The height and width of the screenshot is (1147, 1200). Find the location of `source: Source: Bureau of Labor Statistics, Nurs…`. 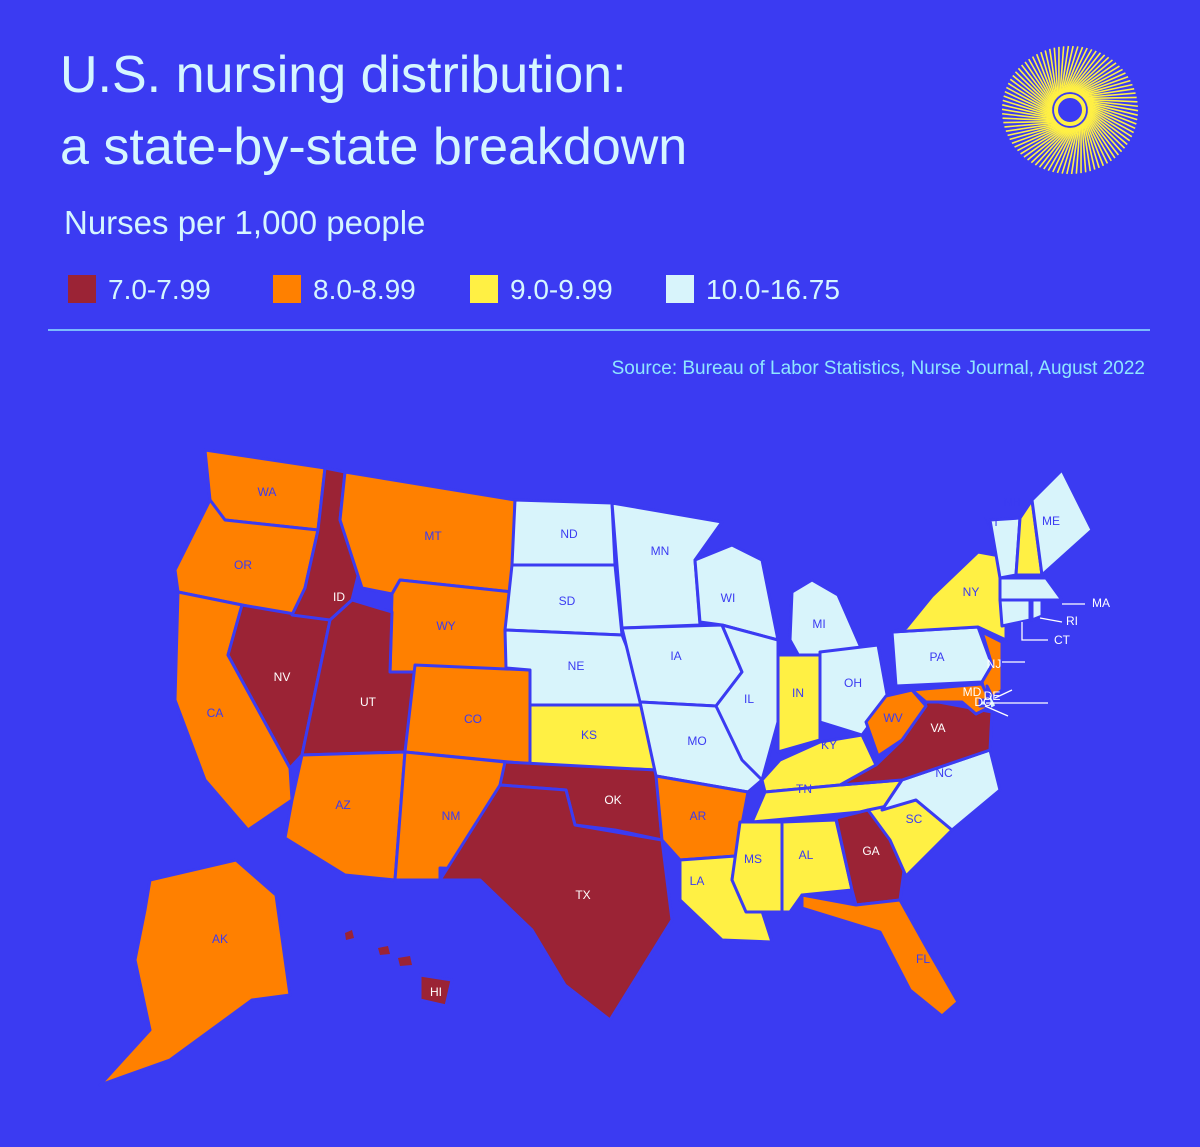

source: Source: Bureau of Labor Statistics, Nurs… is located at coordinates (878, 368).